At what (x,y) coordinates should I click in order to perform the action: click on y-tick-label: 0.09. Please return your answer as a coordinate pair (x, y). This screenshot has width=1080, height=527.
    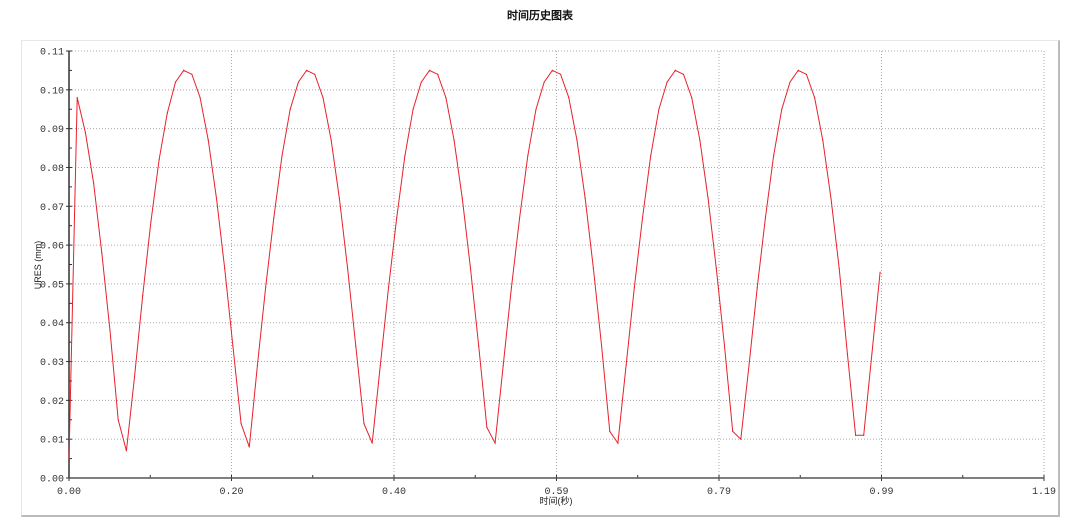
    Looking at the image, I should click on (52, 130).